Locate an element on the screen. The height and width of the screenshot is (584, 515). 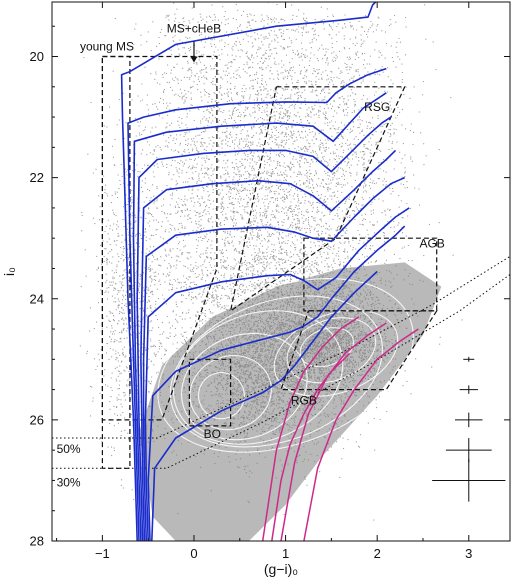
label-rgb: RGB is located at coordinates (304, 401).